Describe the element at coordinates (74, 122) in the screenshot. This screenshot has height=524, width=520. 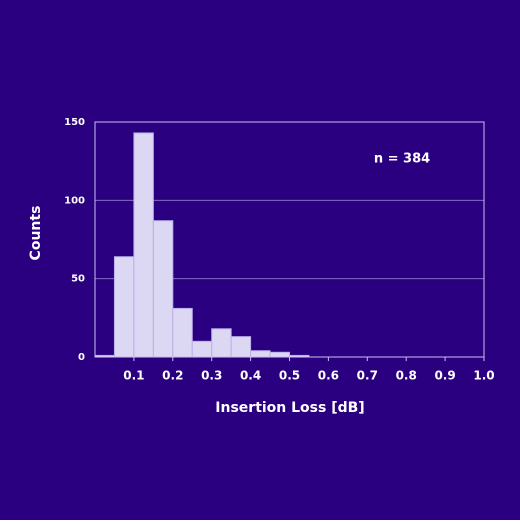
I see `y-tick-label: 150` at that location.